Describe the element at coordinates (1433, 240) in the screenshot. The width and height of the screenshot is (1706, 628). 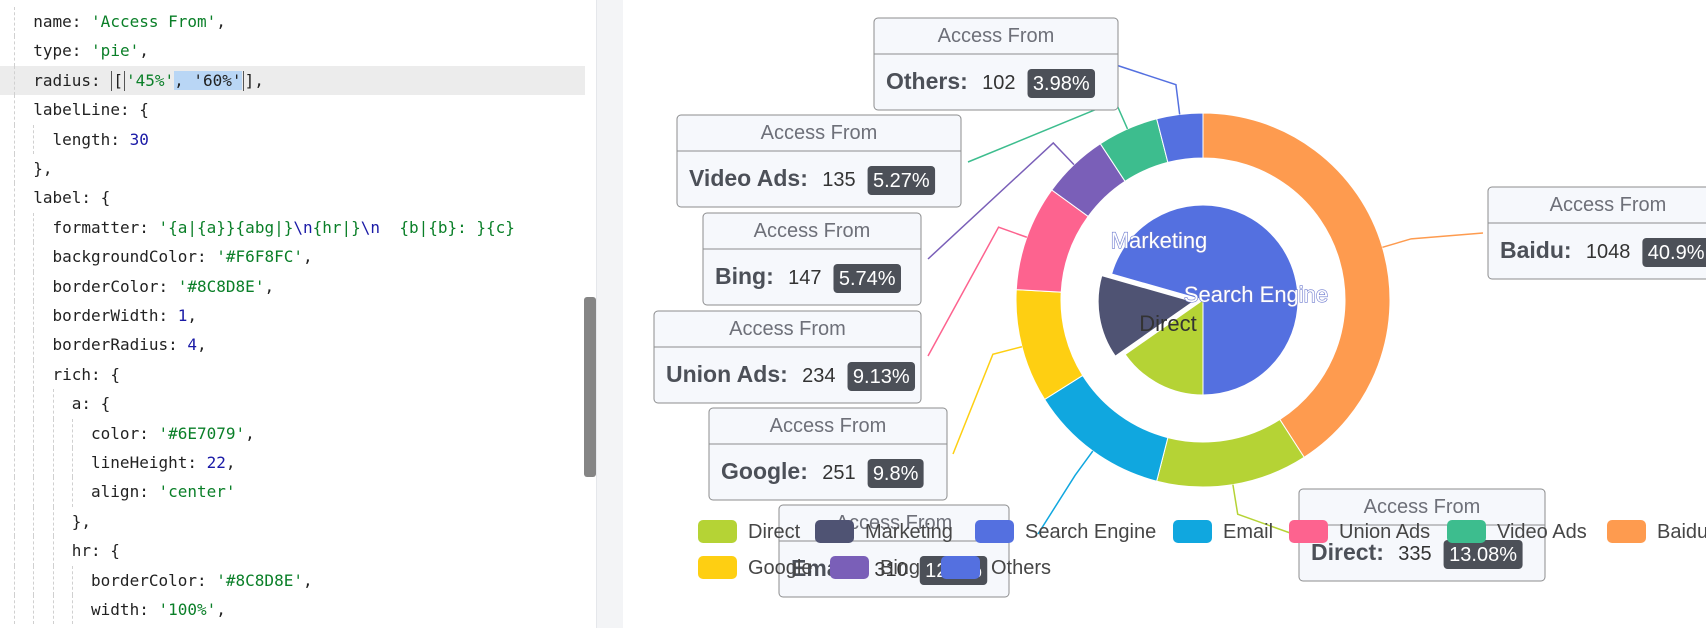
I see `label-line-baidu` at that location.